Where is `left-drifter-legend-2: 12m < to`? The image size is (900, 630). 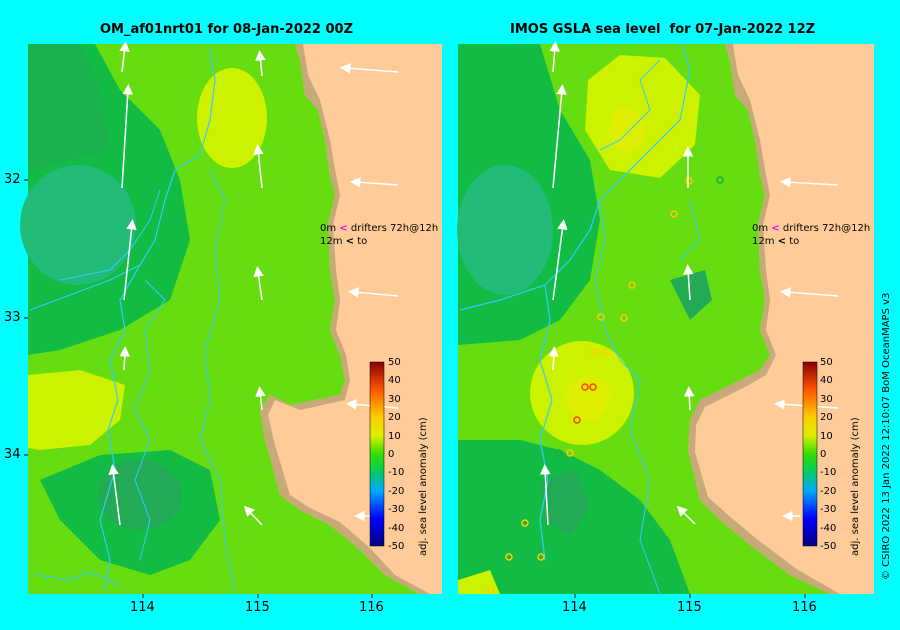 left-drifter-legend-2: 12m < to is located at coordinates (343, 241).